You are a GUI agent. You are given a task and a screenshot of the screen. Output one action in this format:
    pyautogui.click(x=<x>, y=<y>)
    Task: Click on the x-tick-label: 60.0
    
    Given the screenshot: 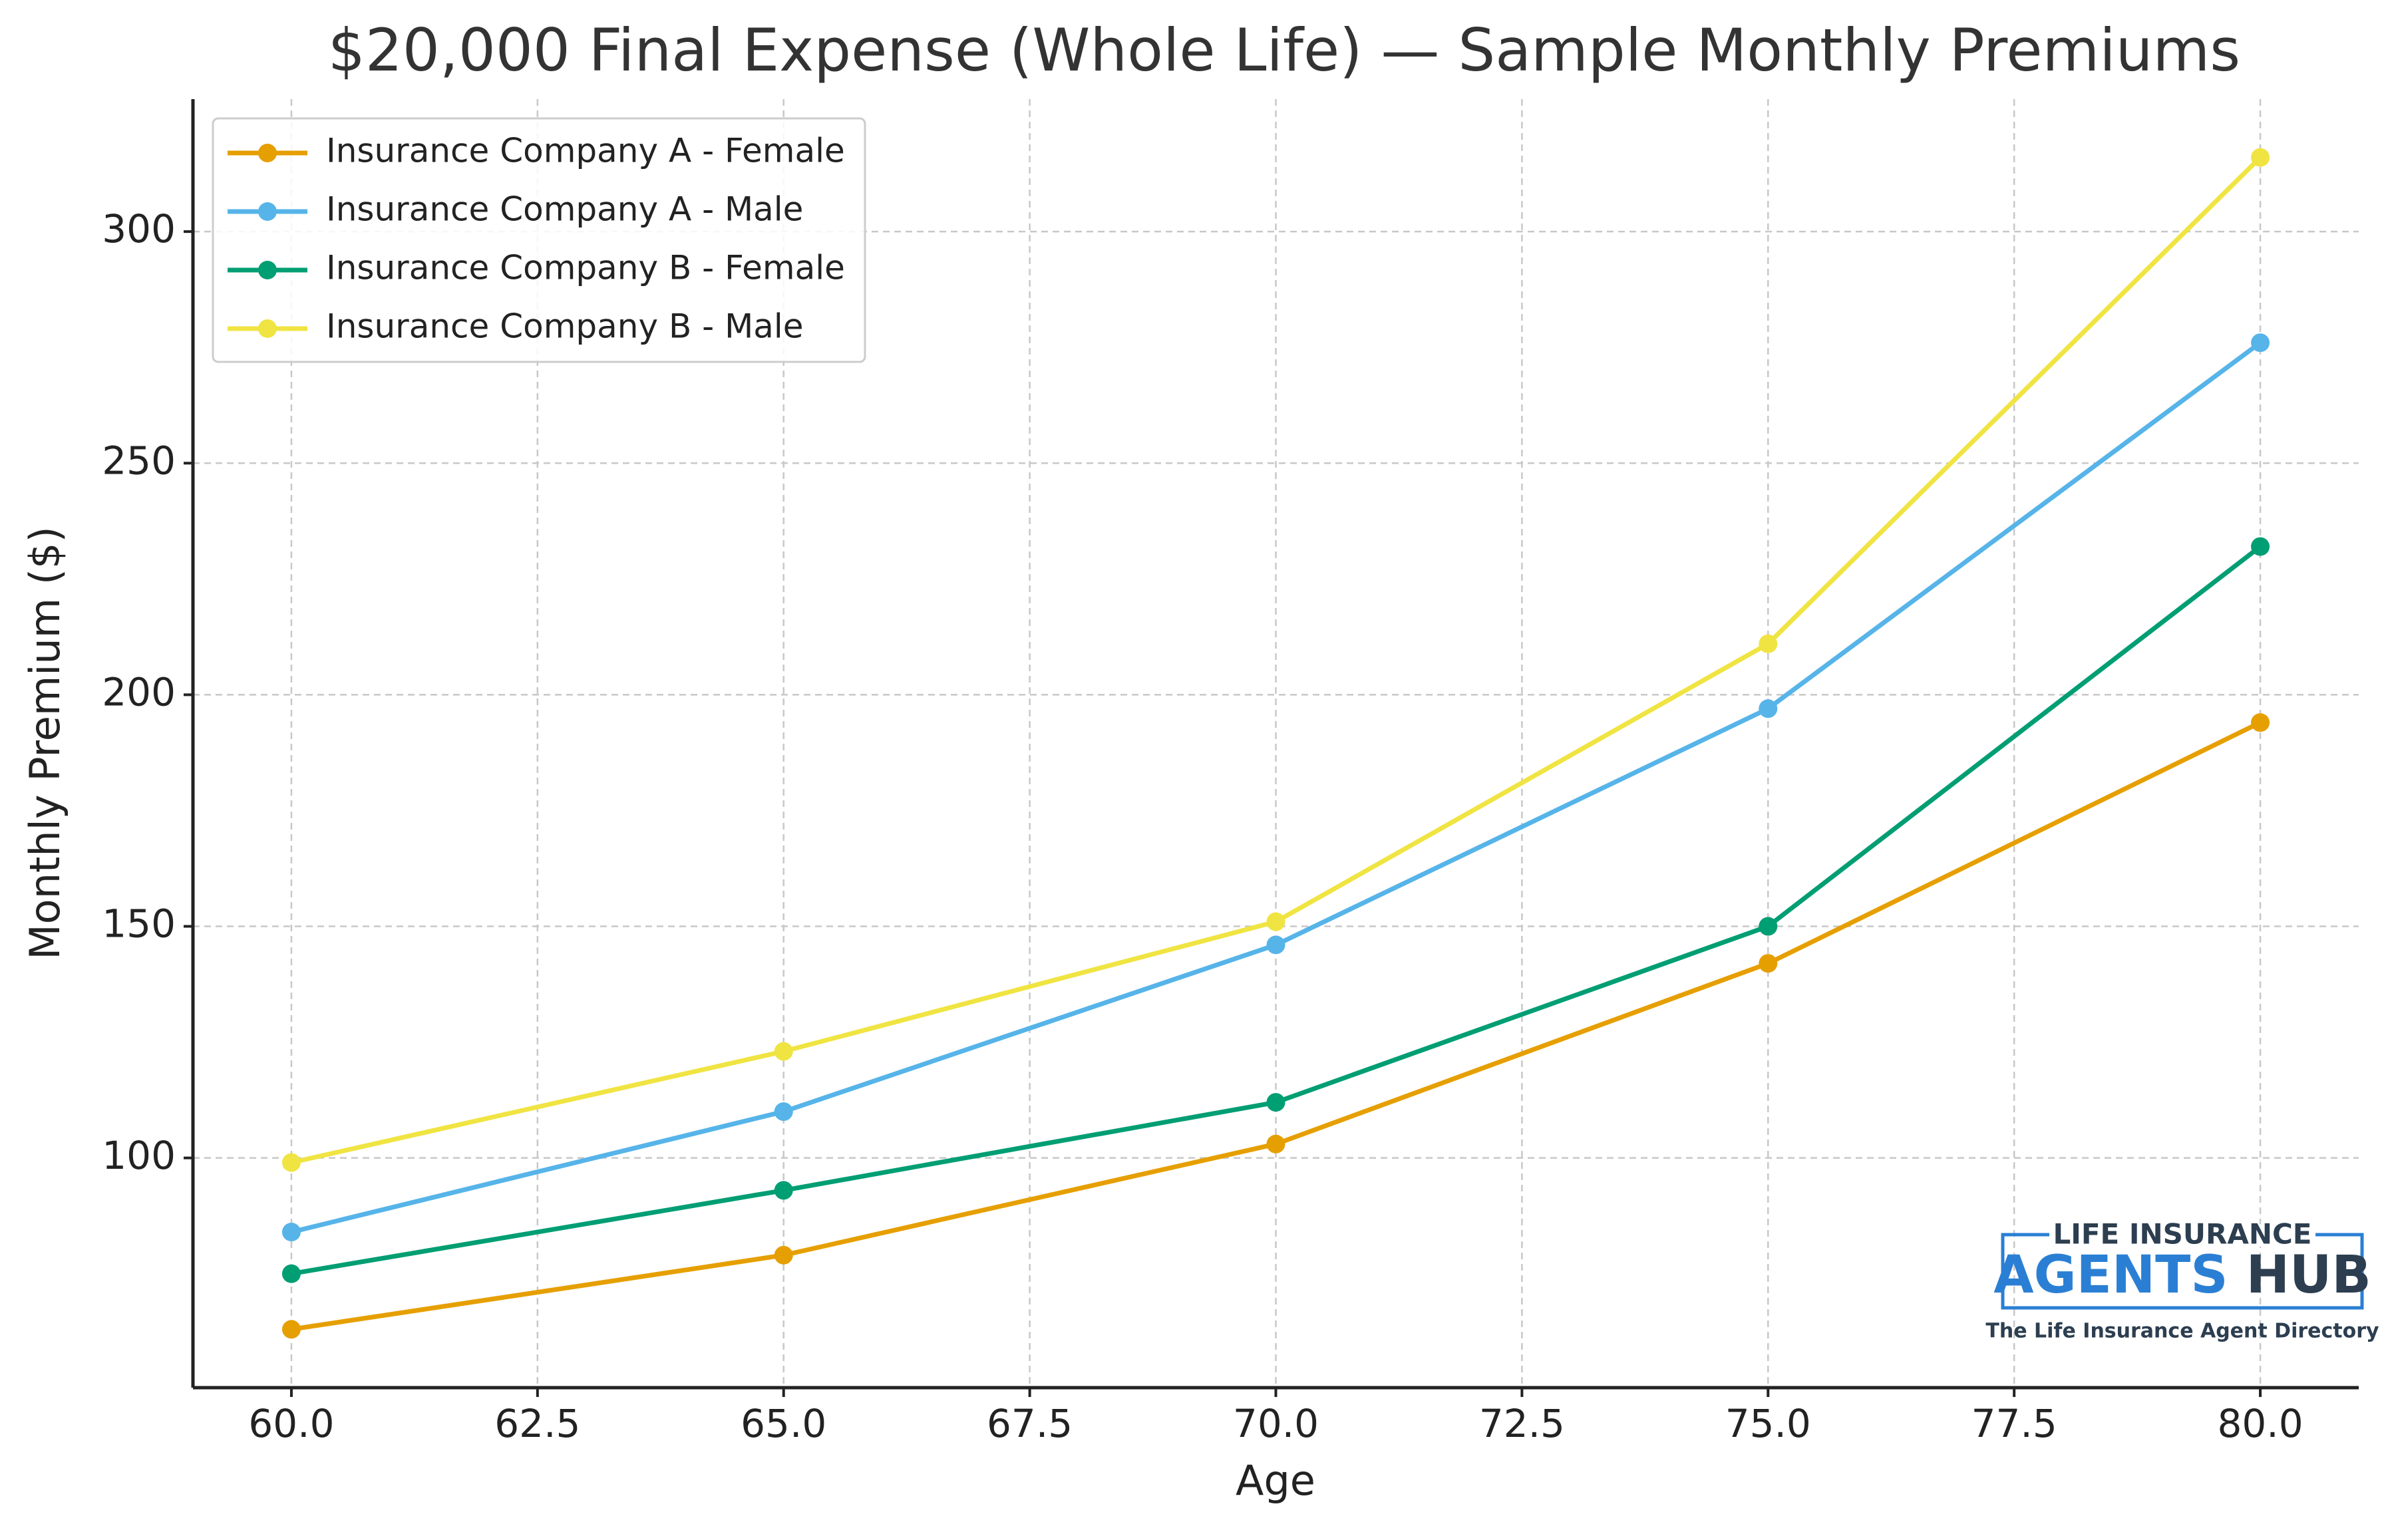 What is the action you would take?
    pyautogui.click(x=291, y=1423)
    